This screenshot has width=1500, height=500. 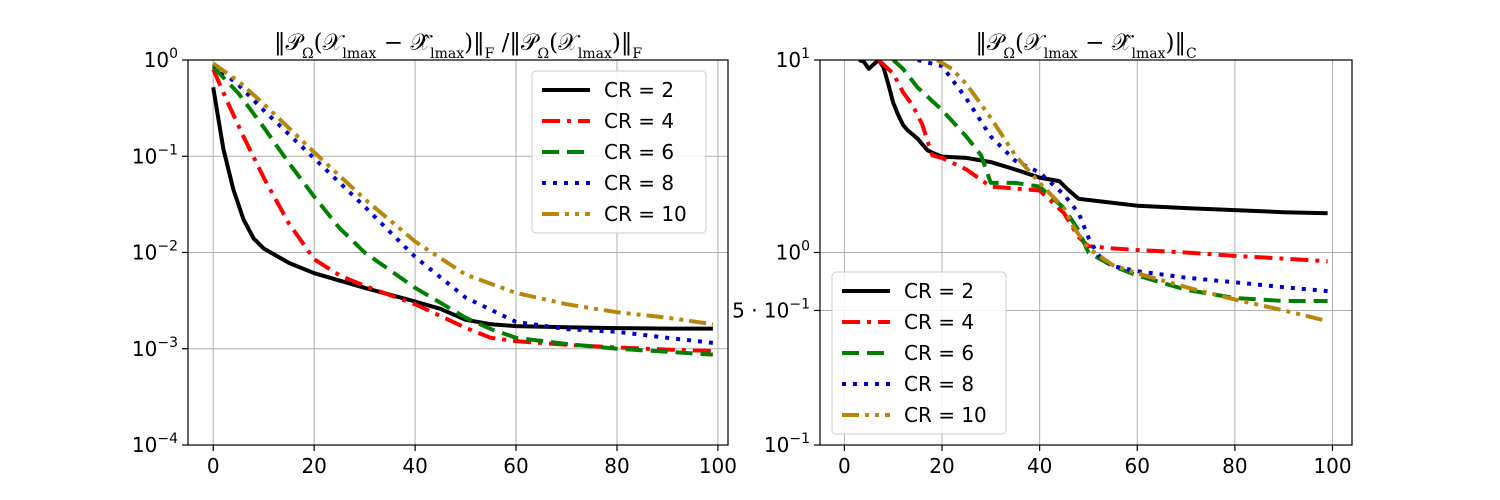 I want to click on chart-title: ‖𝒫Ω(𝒳lmax − 𝒳̂lmax)‖F /‖𝒫Ω(𝒳lmax)‖F, so click(x=458, y=46).